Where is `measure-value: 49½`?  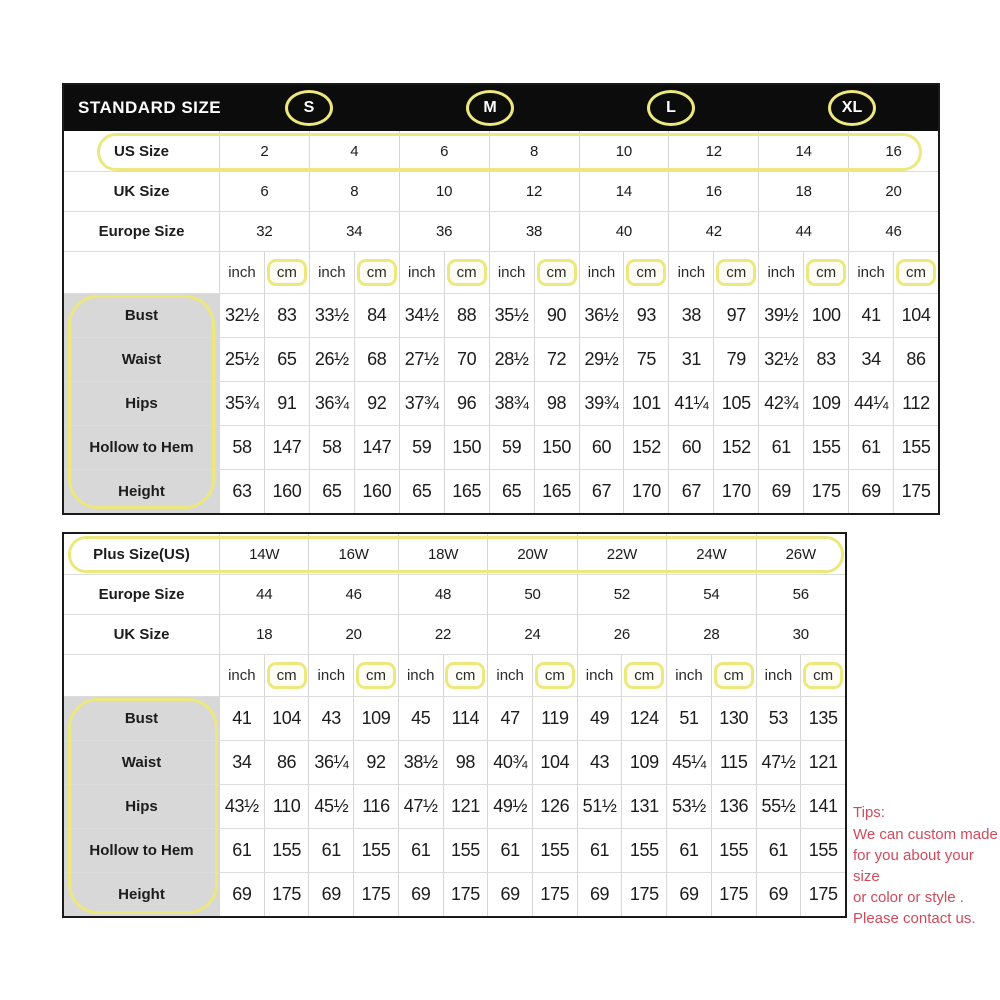
measure-value: 49½ is located at coordinates (509, 806).